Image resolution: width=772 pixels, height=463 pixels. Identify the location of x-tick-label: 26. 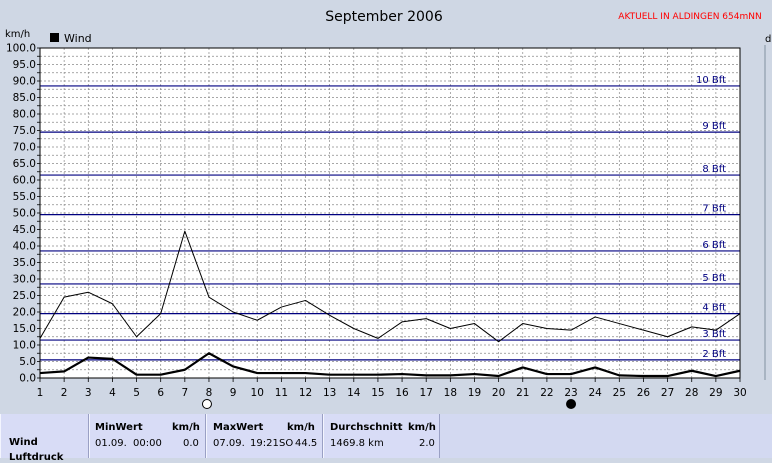
(644, 393).